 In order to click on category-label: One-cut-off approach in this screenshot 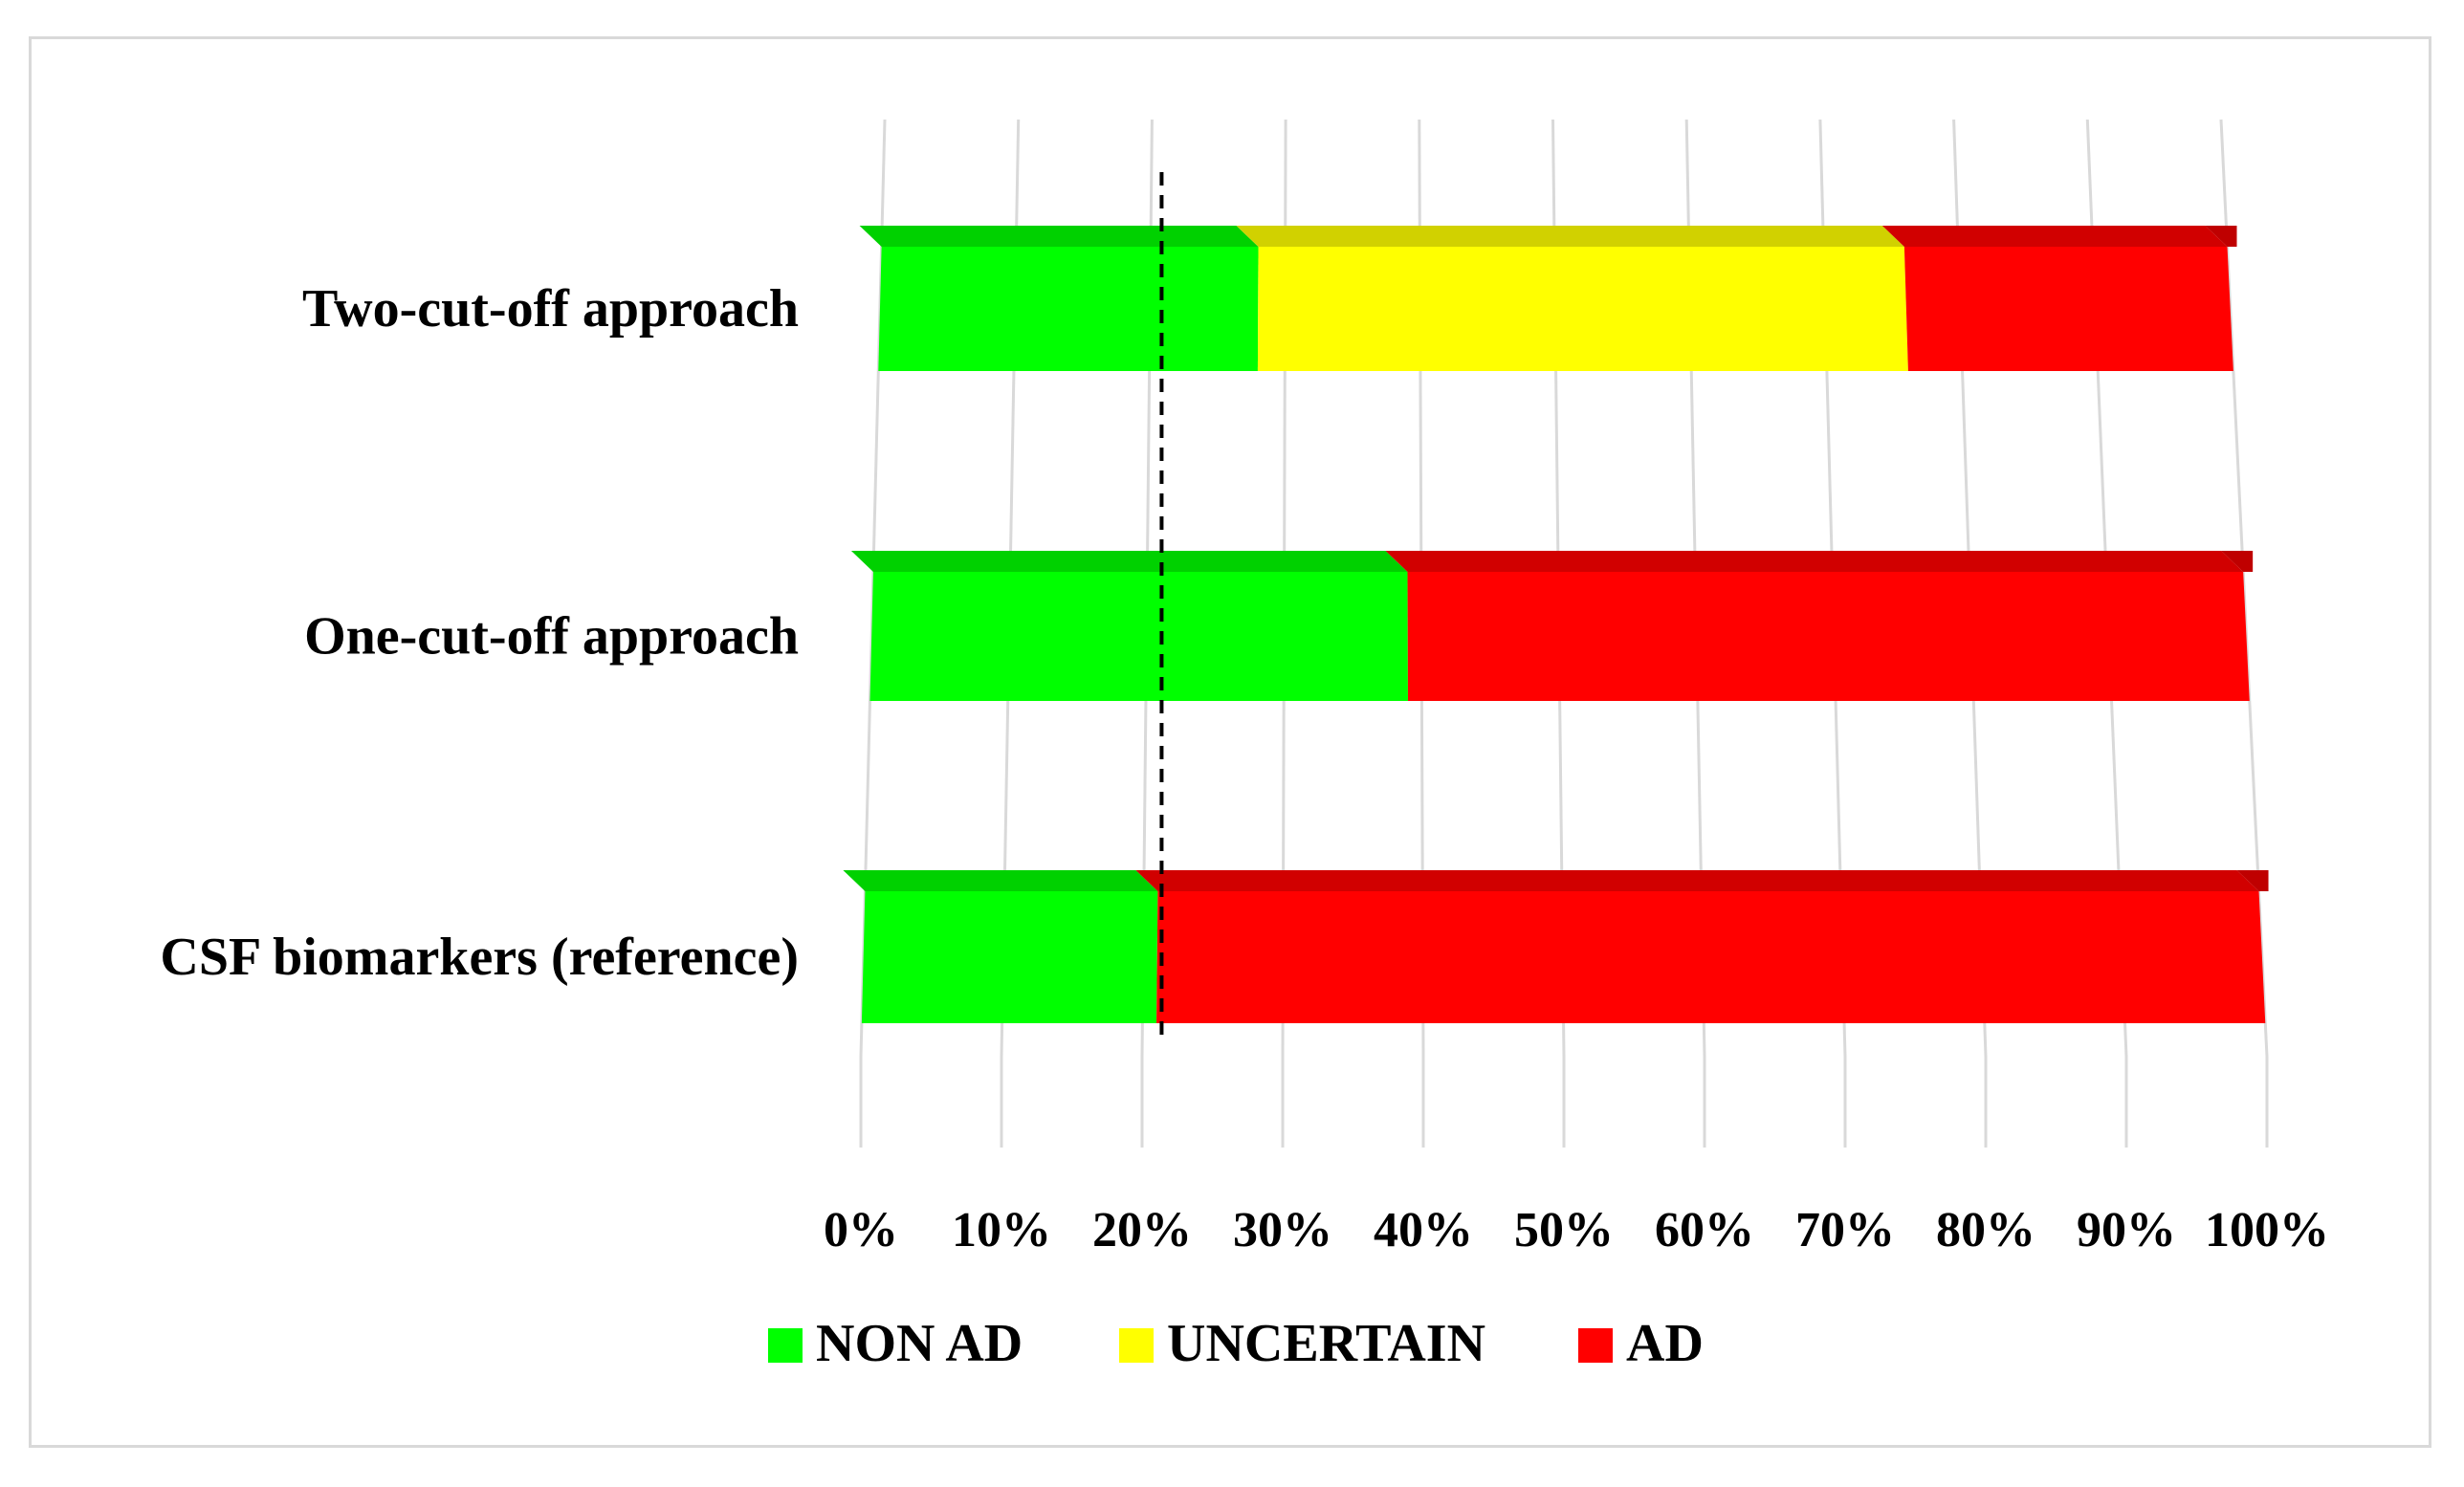, I will do `click(551, 637)`.